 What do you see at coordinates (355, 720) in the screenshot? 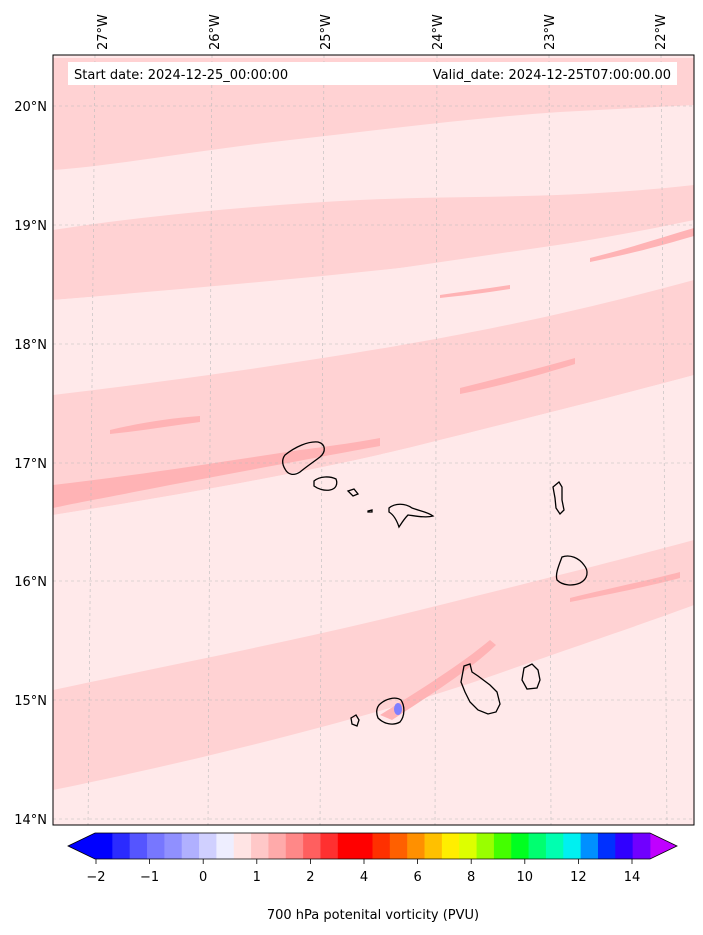
I see `island-brava` at bounding box center [355, 720].